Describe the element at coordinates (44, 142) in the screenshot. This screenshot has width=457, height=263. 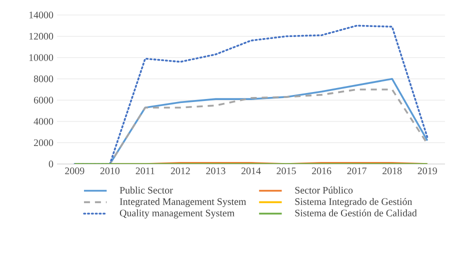
I see `y-tick-label: 2000` at that location.